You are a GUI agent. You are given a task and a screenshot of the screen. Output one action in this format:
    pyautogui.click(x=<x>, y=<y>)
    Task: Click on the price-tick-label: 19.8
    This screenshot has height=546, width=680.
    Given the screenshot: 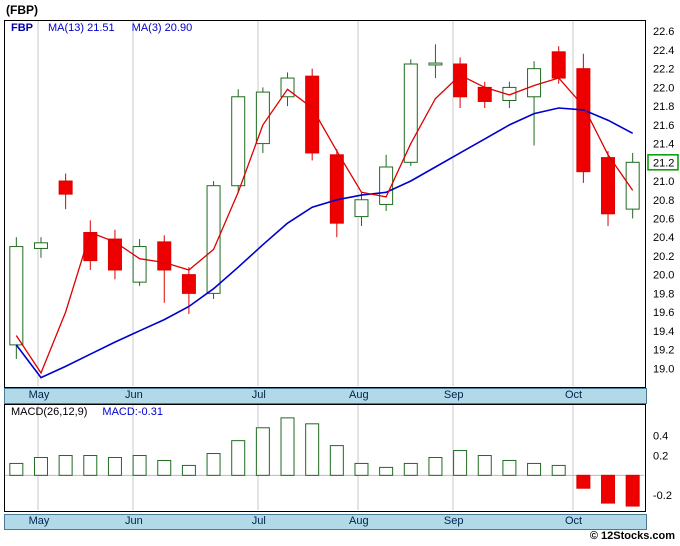 What is the action you would take?
    pyautogui.click(x=663, y=294)
    